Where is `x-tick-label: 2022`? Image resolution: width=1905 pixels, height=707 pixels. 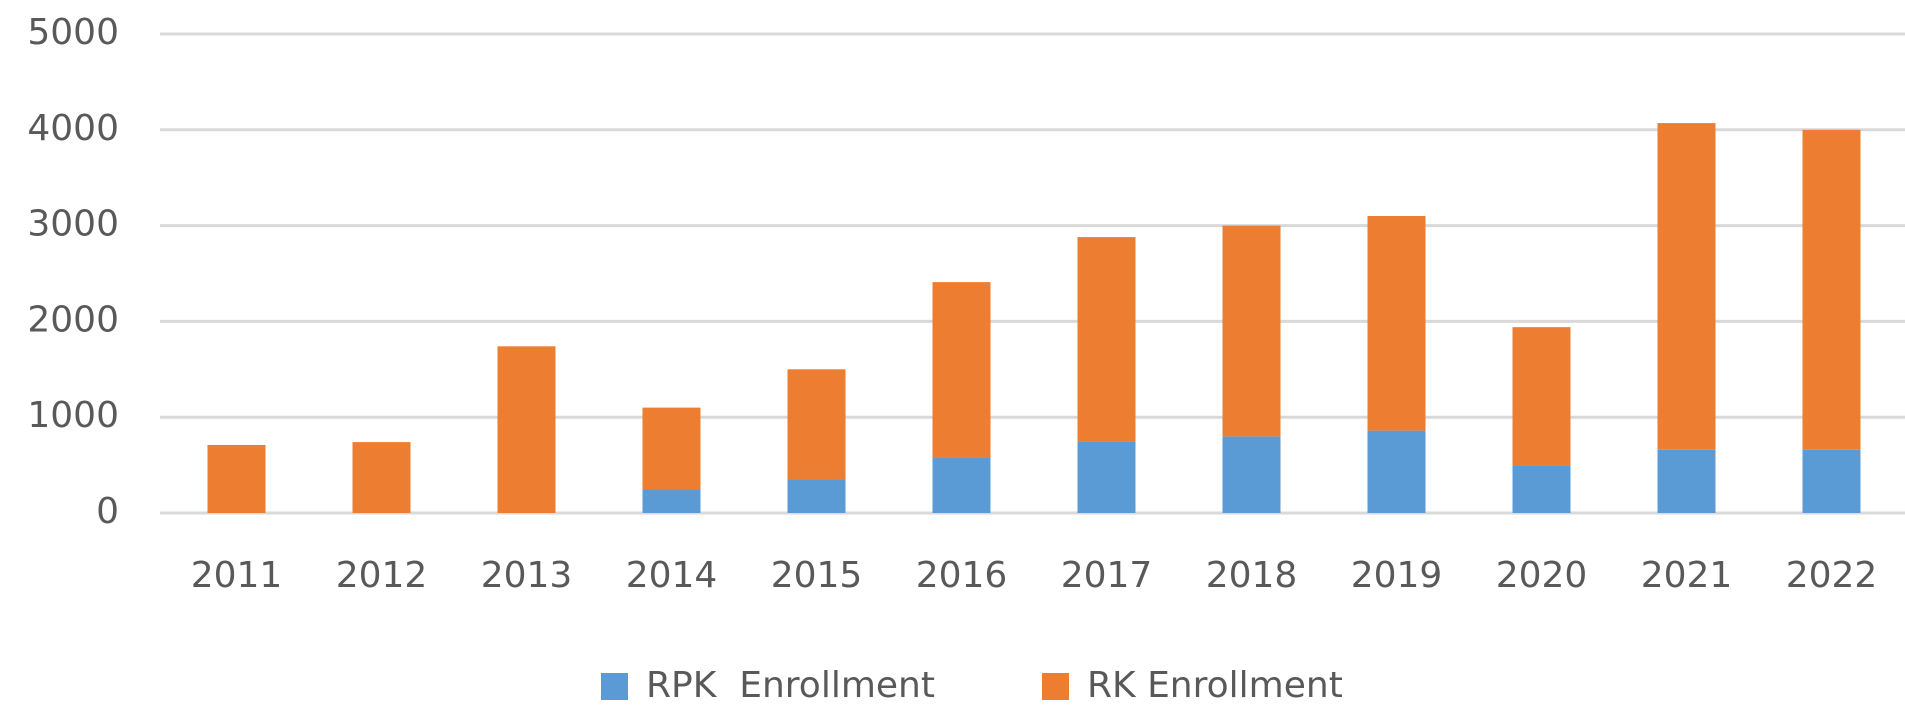
x-tick-label: 2022 is located at coordinates (1832, 575).